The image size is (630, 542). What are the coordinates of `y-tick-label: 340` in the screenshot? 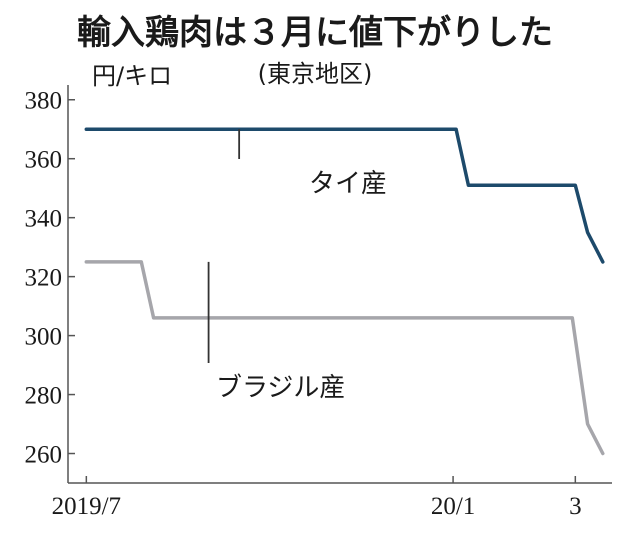 It's located at (44, 219).